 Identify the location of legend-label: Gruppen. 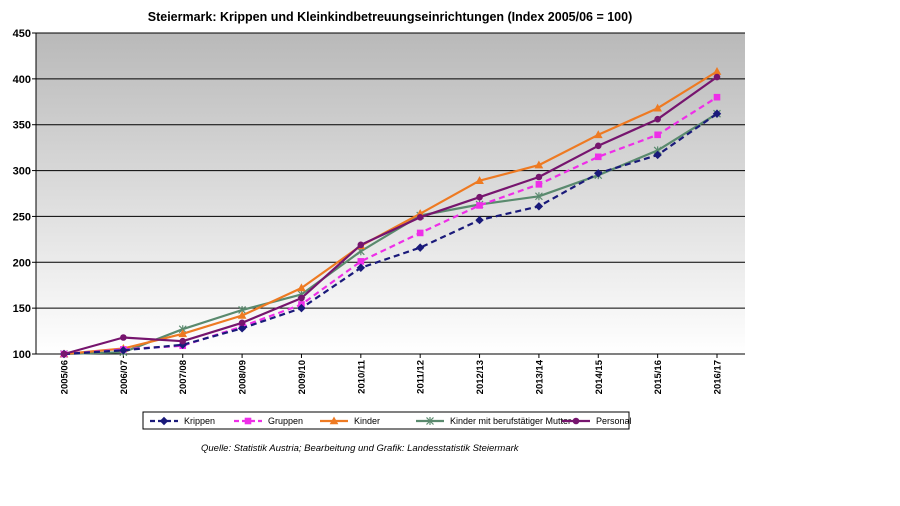
(285, 421).